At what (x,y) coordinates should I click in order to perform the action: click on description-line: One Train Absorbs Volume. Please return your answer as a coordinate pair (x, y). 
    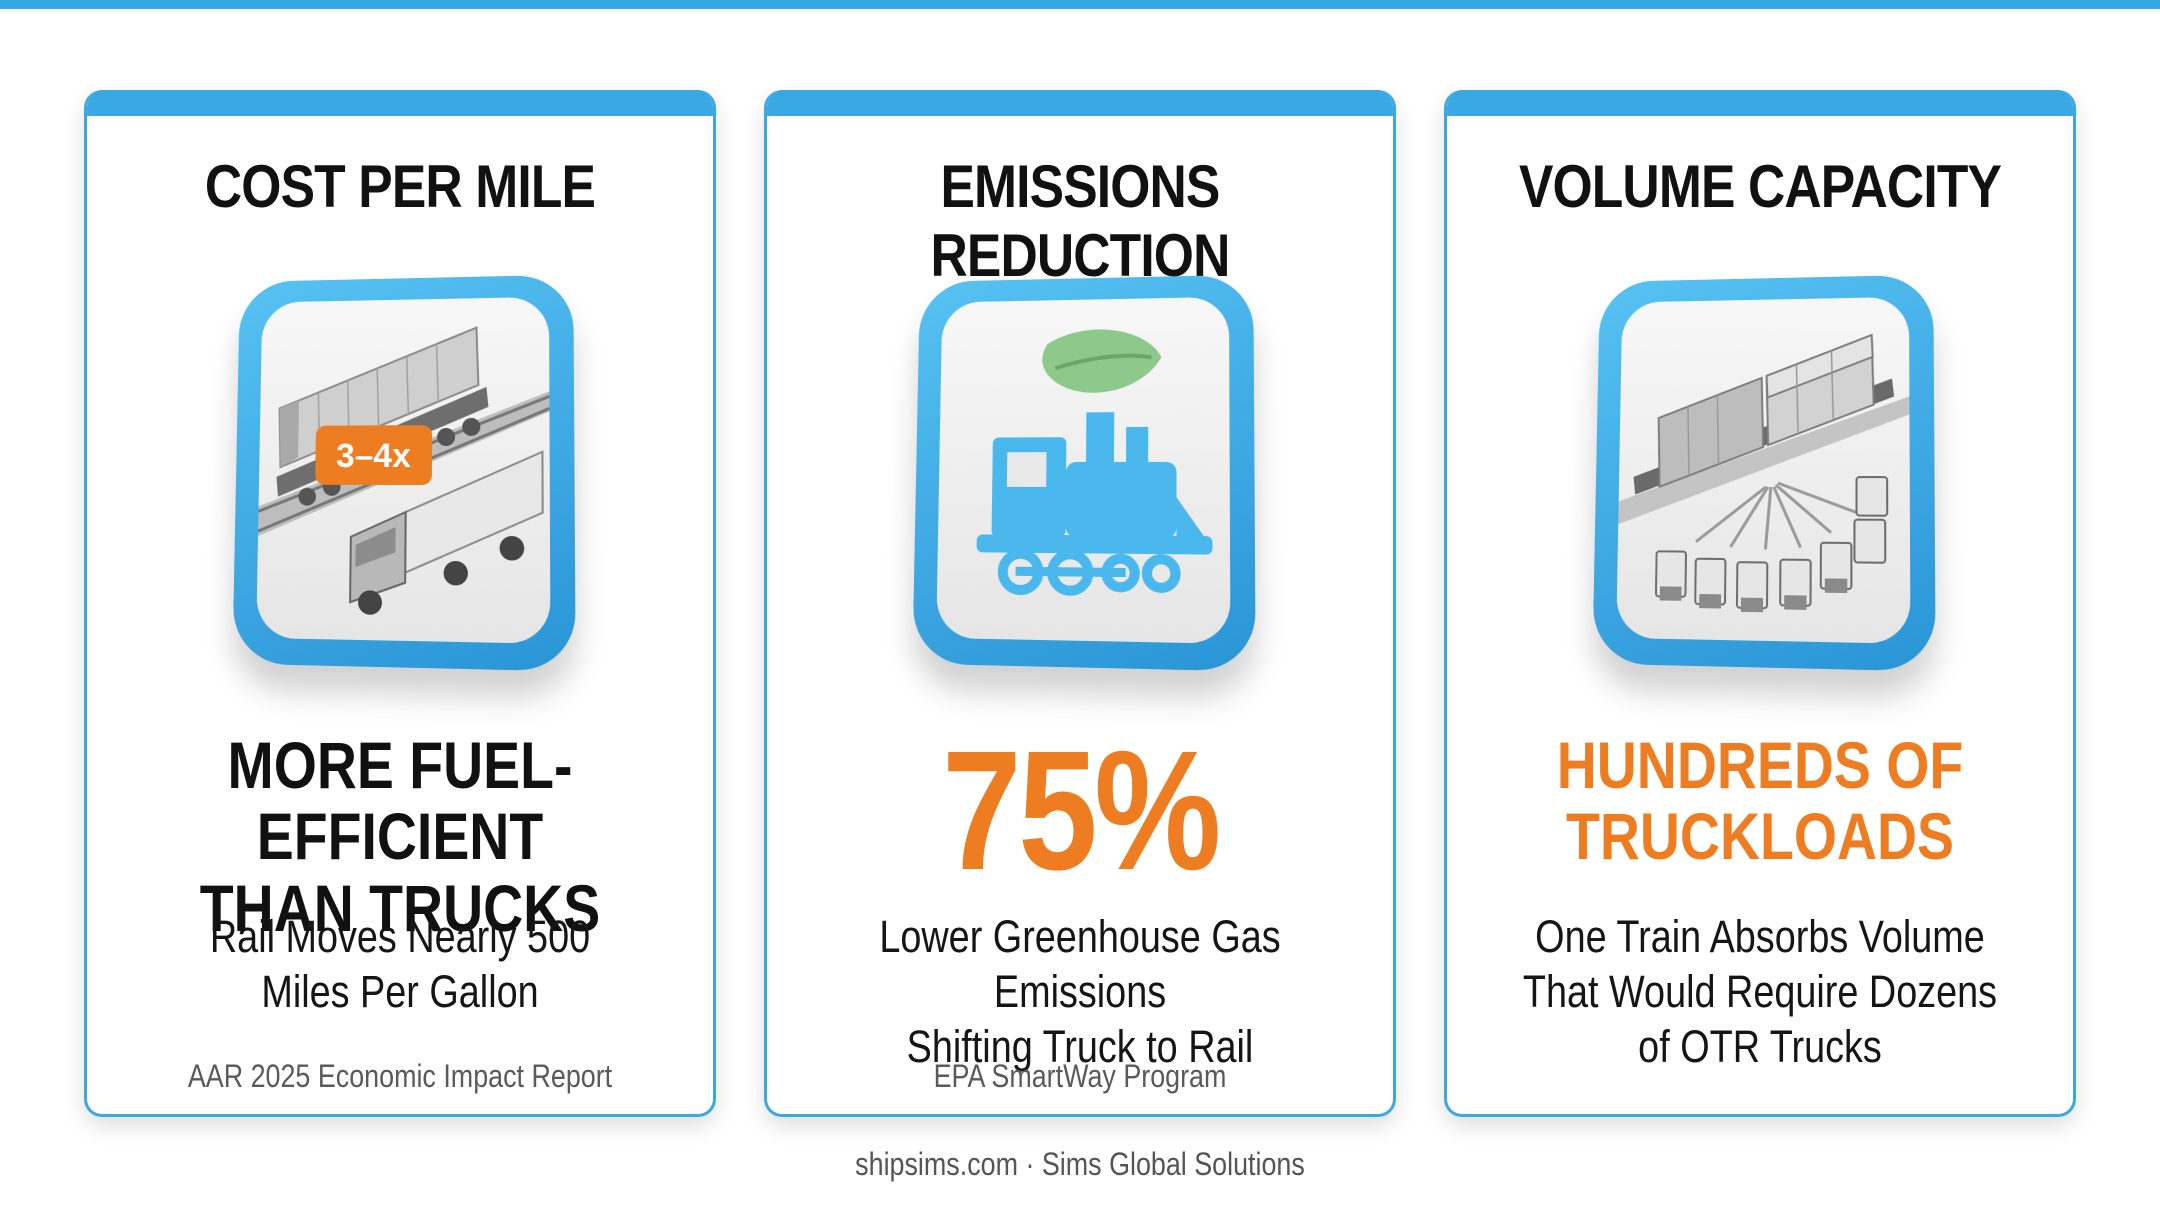
    Looking at the image, I should click on (1760, 937).